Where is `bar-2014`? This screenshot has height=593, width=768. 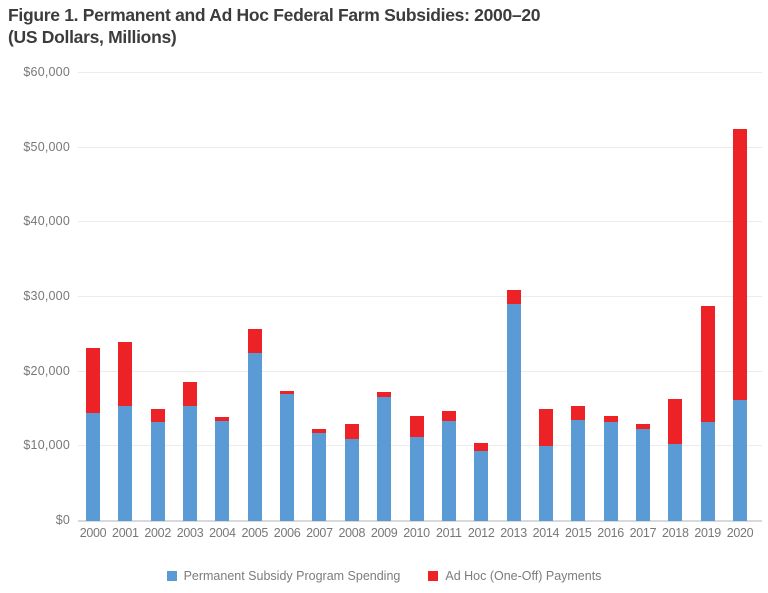
bar-2014 is located at coordinates (545, 465).